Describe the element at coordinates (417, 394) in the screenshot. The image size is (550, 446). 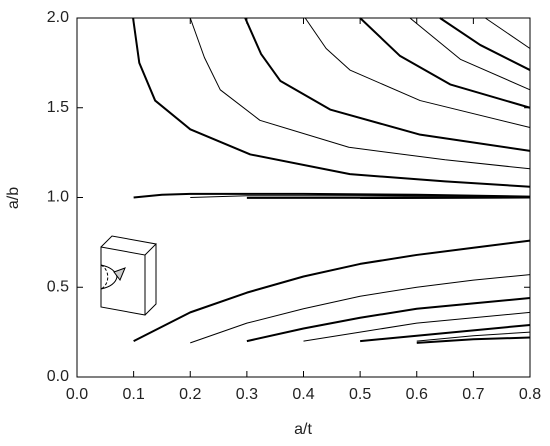
I see `x-tick-label: 0.6` at that location.